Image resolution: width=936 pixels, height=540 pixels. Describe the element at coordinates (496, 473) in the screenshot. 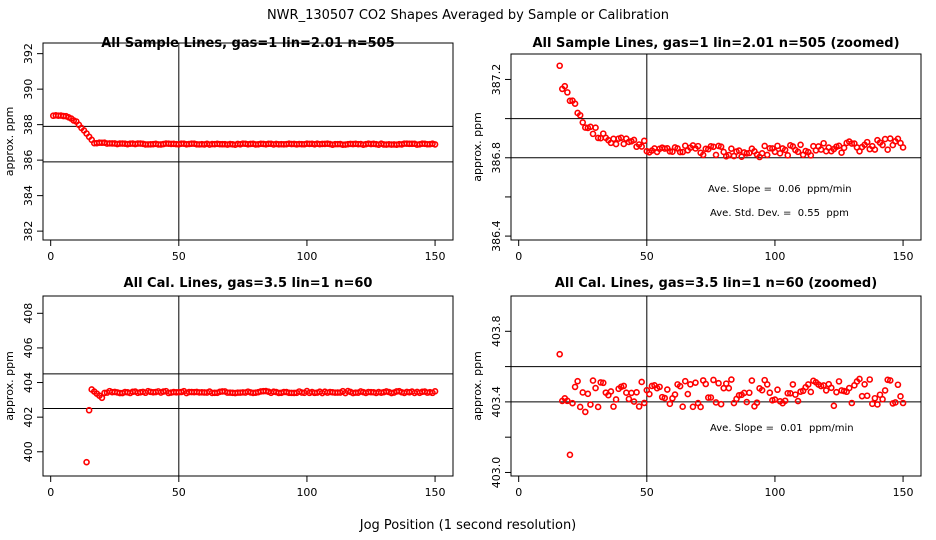

I see `y-tick-label: 403.0` at that location.